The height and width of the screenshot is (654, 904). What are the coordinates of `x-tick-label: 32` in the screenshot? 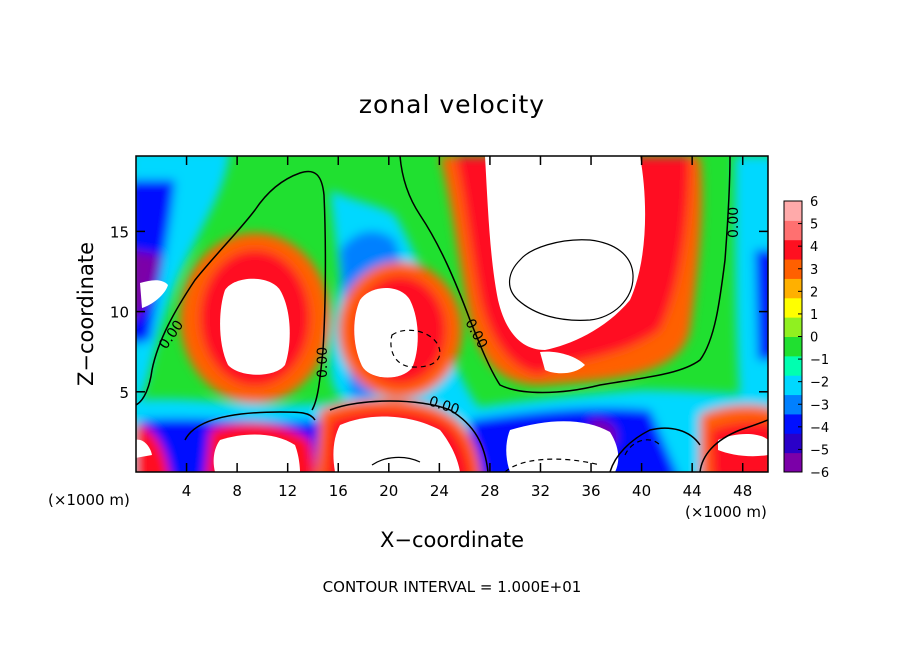 It's located at (540, 491).